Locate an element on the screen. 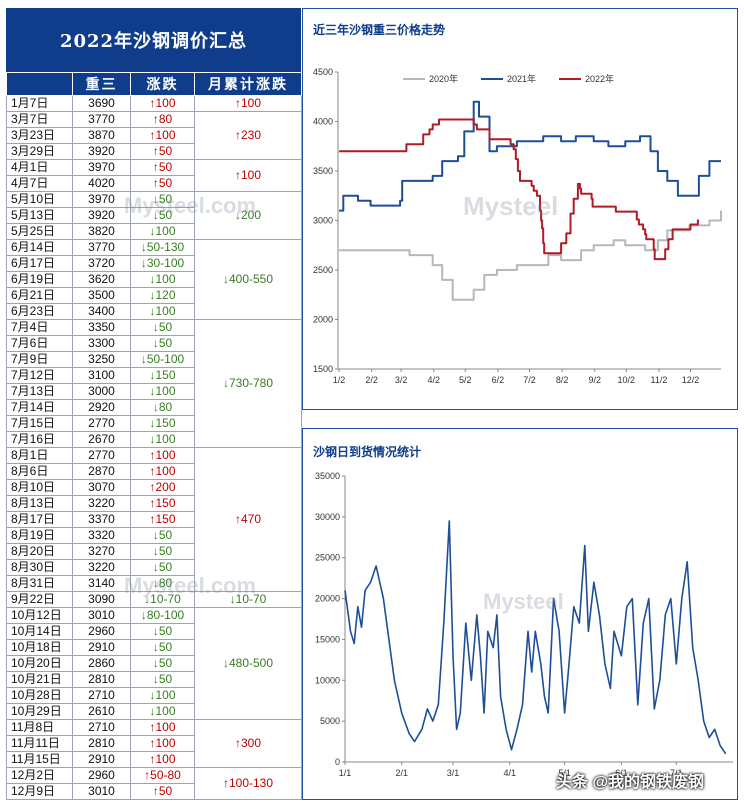  x-tick-label: 6/1 is located at coordinates (621, 773).